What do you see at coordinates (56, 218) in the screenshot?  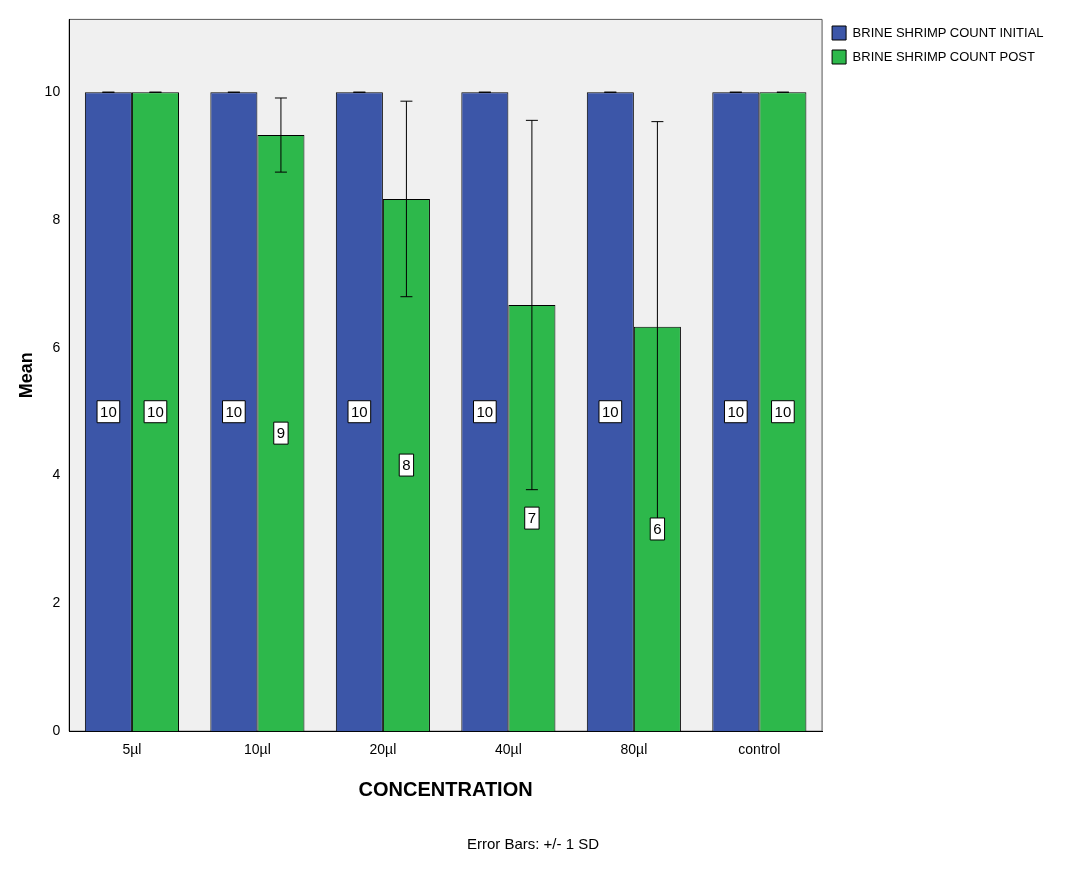 I see `y-tick-label: 8` at bounding box center [56, 218].